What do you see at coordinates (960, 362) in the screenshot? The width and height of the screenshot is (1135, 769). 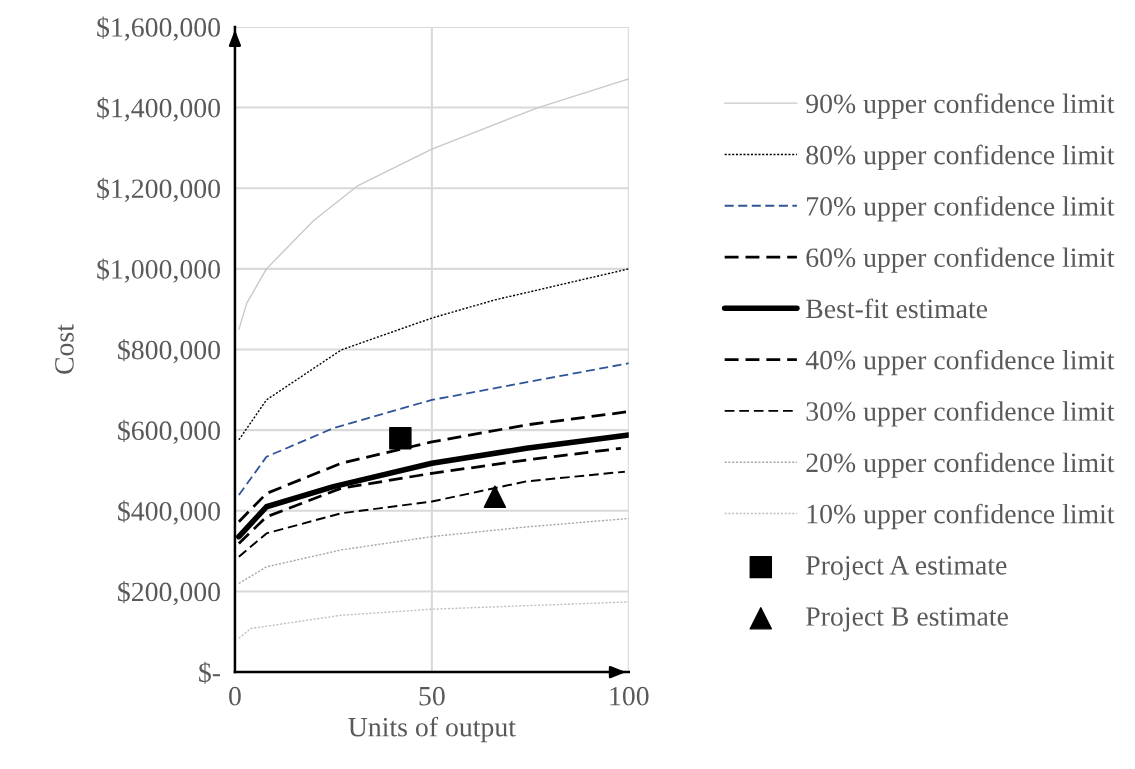 I see `legend-label: 40% upper confidence limit` at bounding box center [960, 362].